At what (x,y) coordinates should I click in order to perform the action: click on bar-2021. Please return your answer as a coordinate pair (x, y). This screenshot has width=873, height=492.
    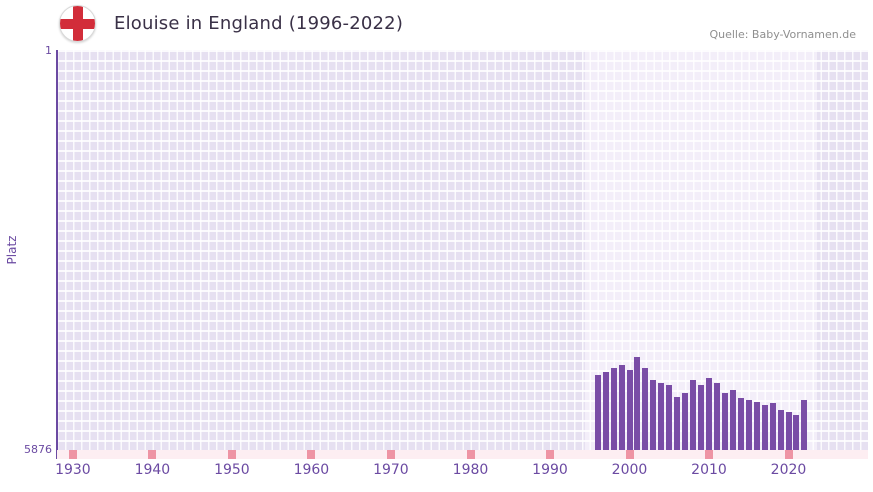
    Looking at the image, I should click on (796, 432).